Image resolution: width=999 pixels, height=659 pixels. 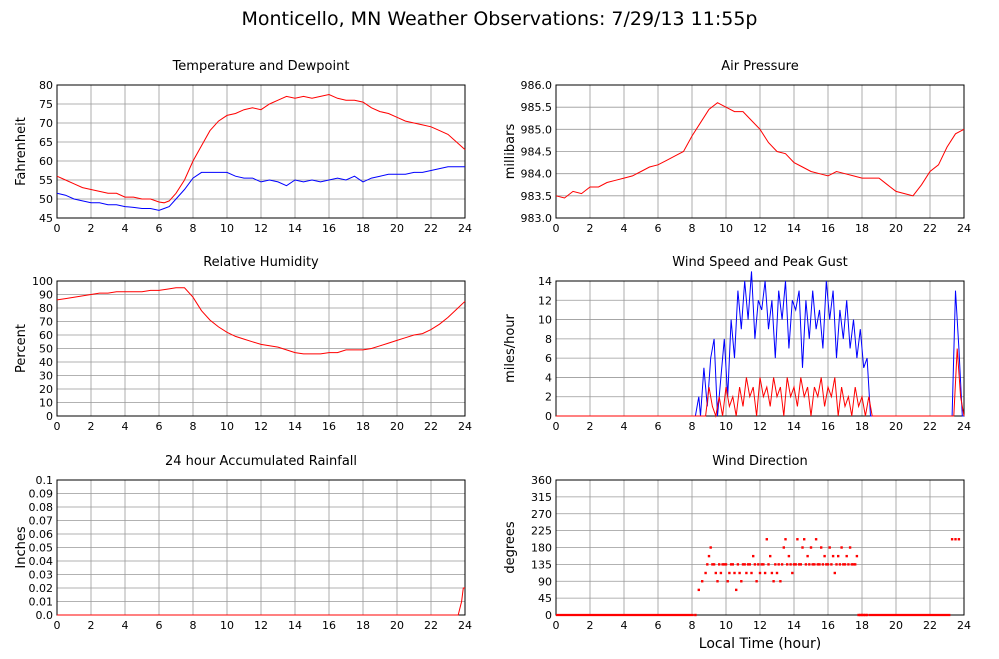 I want to click on y-tick-label: 12, so click(x=545, y=300).